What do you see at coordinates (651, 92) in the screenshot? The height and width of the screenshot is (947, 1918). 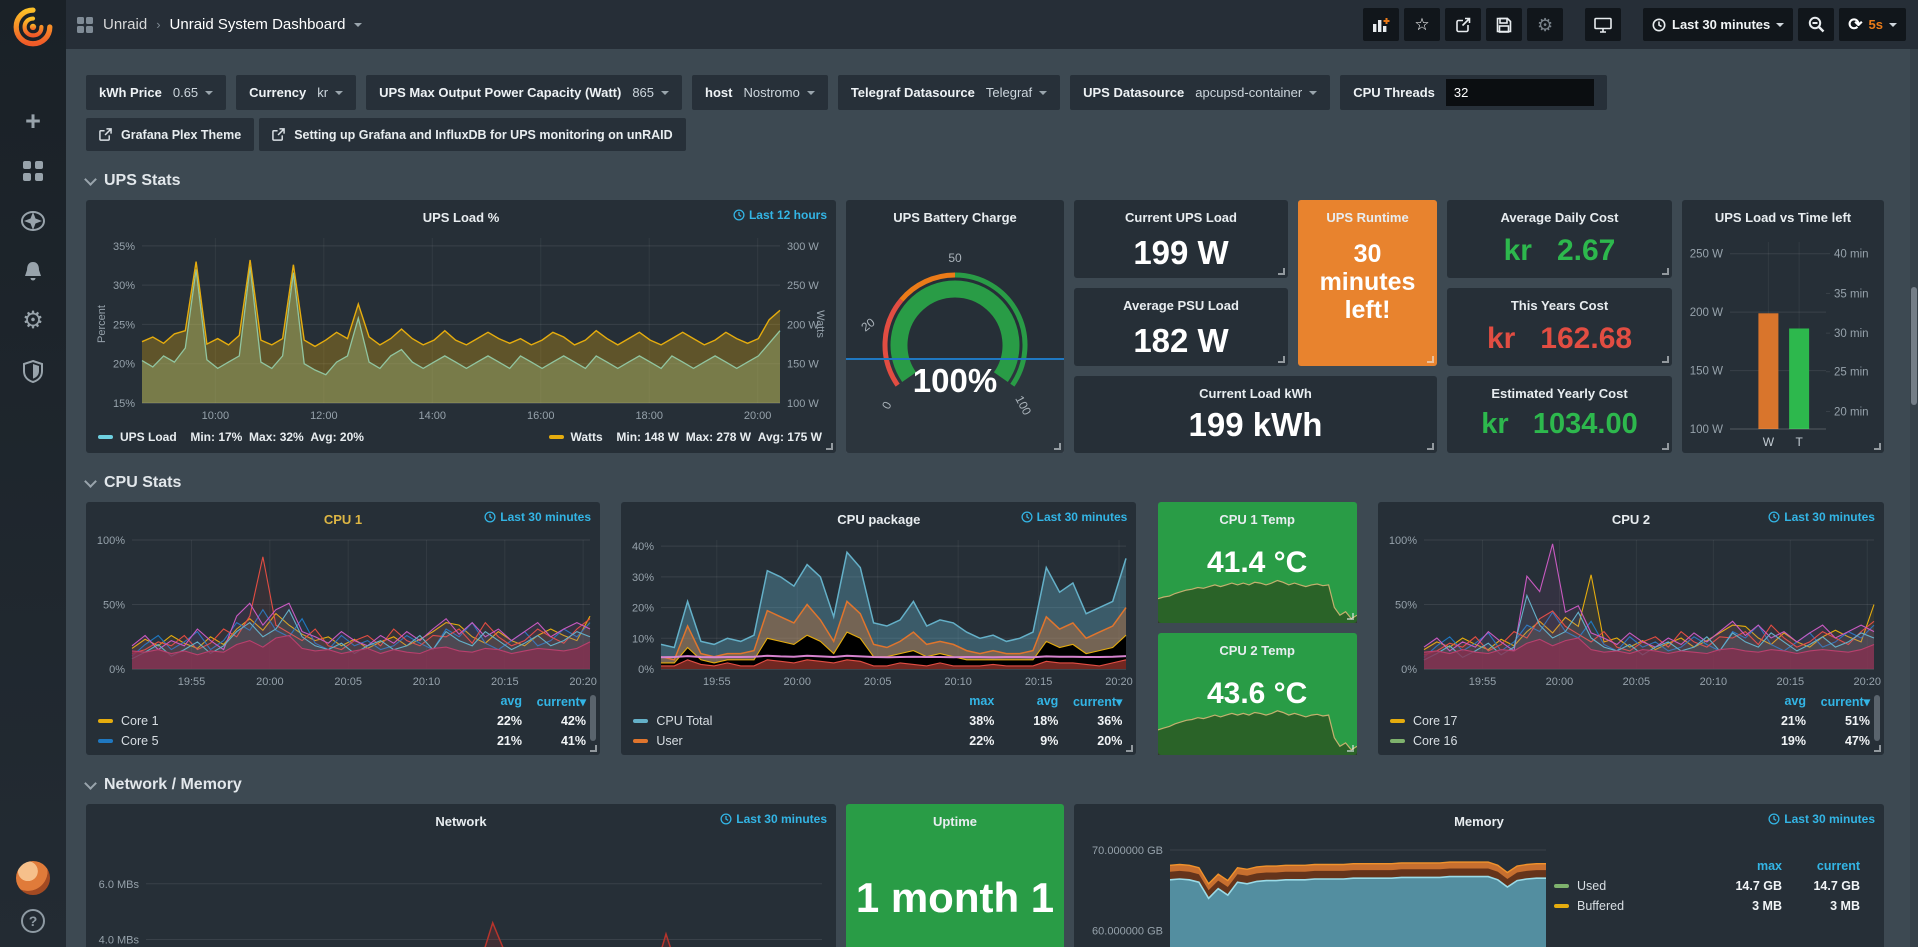 I see `variable-value: 865` at bounding box center [651, 92].